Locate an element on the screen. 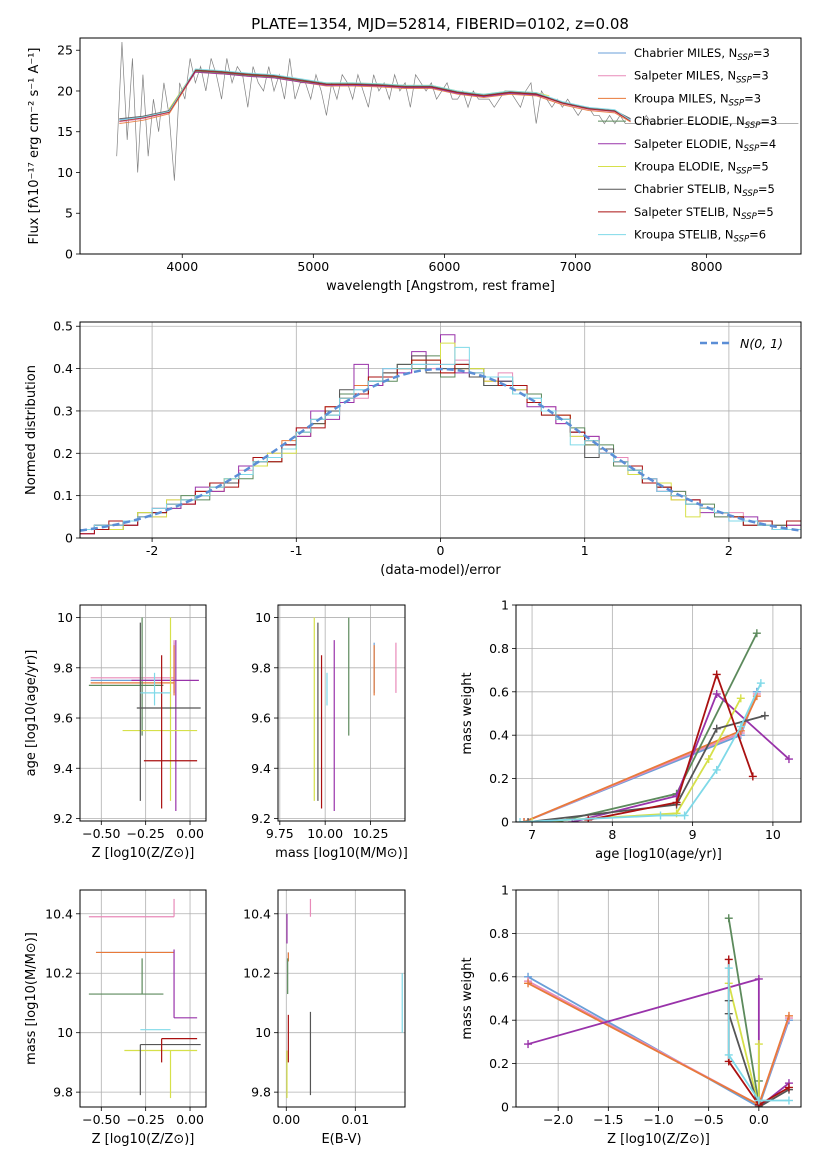 The width and height of the screenshot is (819, 1170). y-tick-label: 0.6 is located at coordinates (499, 691).